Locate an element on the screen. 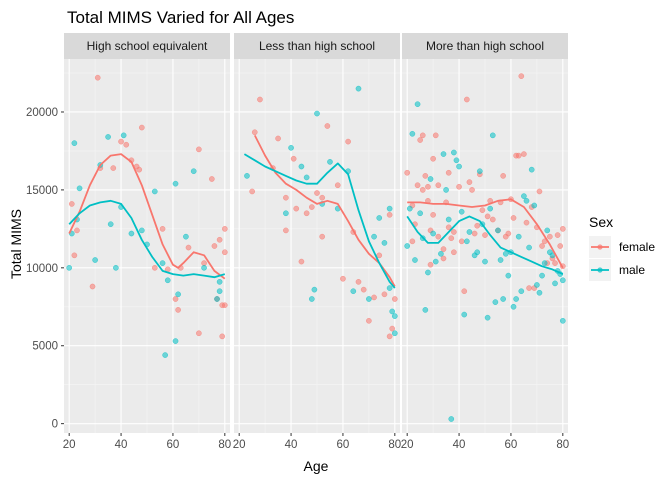 This screenshot has height=480, width=672. legend-key-point is located at coordinates (600, 247).